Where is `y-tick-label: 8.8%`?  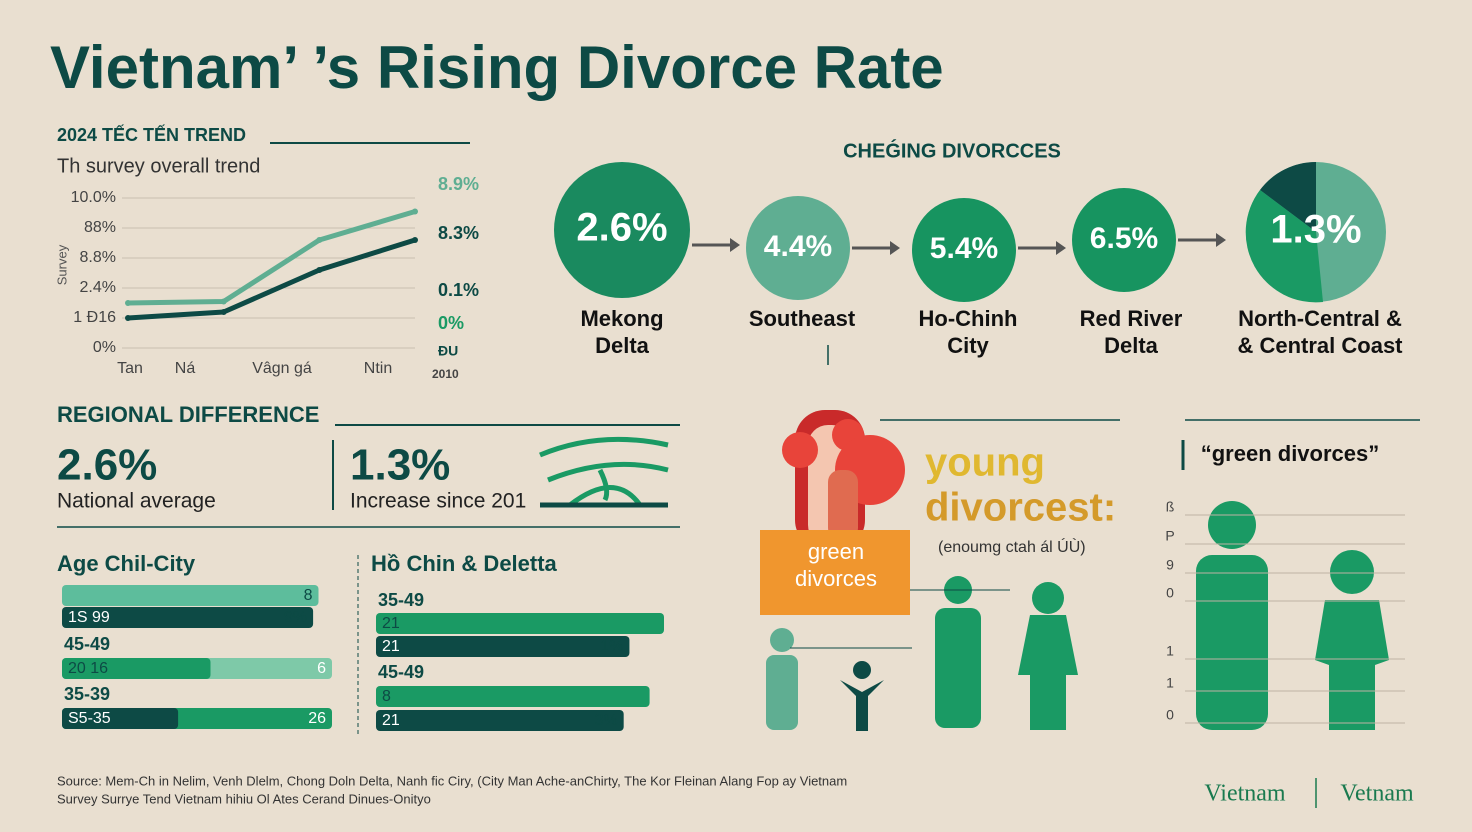
y-tick-label: 8.8% is located at coordinates (98, 257).